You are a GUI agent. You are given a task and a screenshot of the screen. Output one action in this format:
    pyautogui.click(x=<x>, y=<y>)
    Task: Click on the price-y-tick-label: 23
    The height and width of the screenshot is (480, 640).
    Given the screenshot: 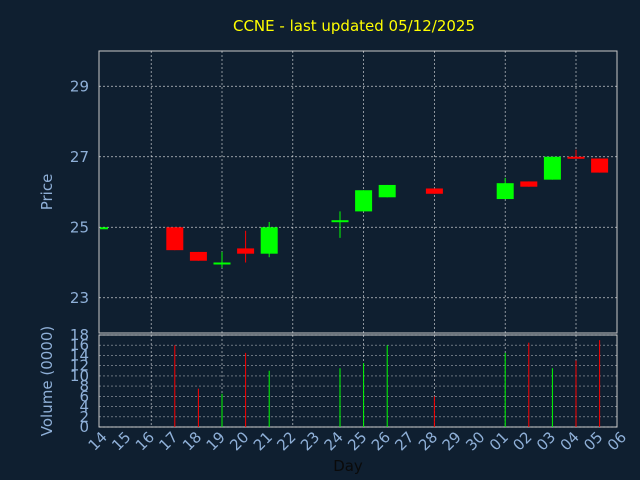 What is the action you would take?
    pyautogui.click(x=79, y=298)
    